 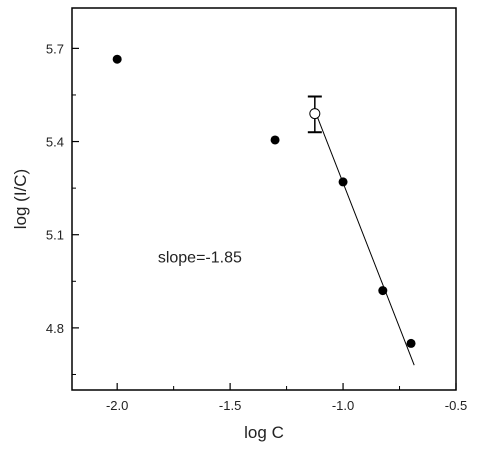 What do you see at coordinates (343, 405) in the screenshot?
I see `x-tick-label: -1.0` at bounding box center [343, 405].